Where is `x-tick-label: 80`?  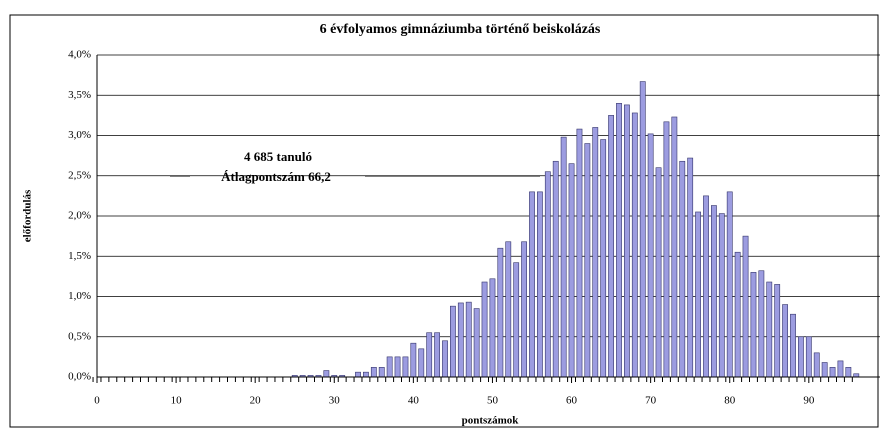
x-tick-label: 80 is located at coordinates (730, 401).